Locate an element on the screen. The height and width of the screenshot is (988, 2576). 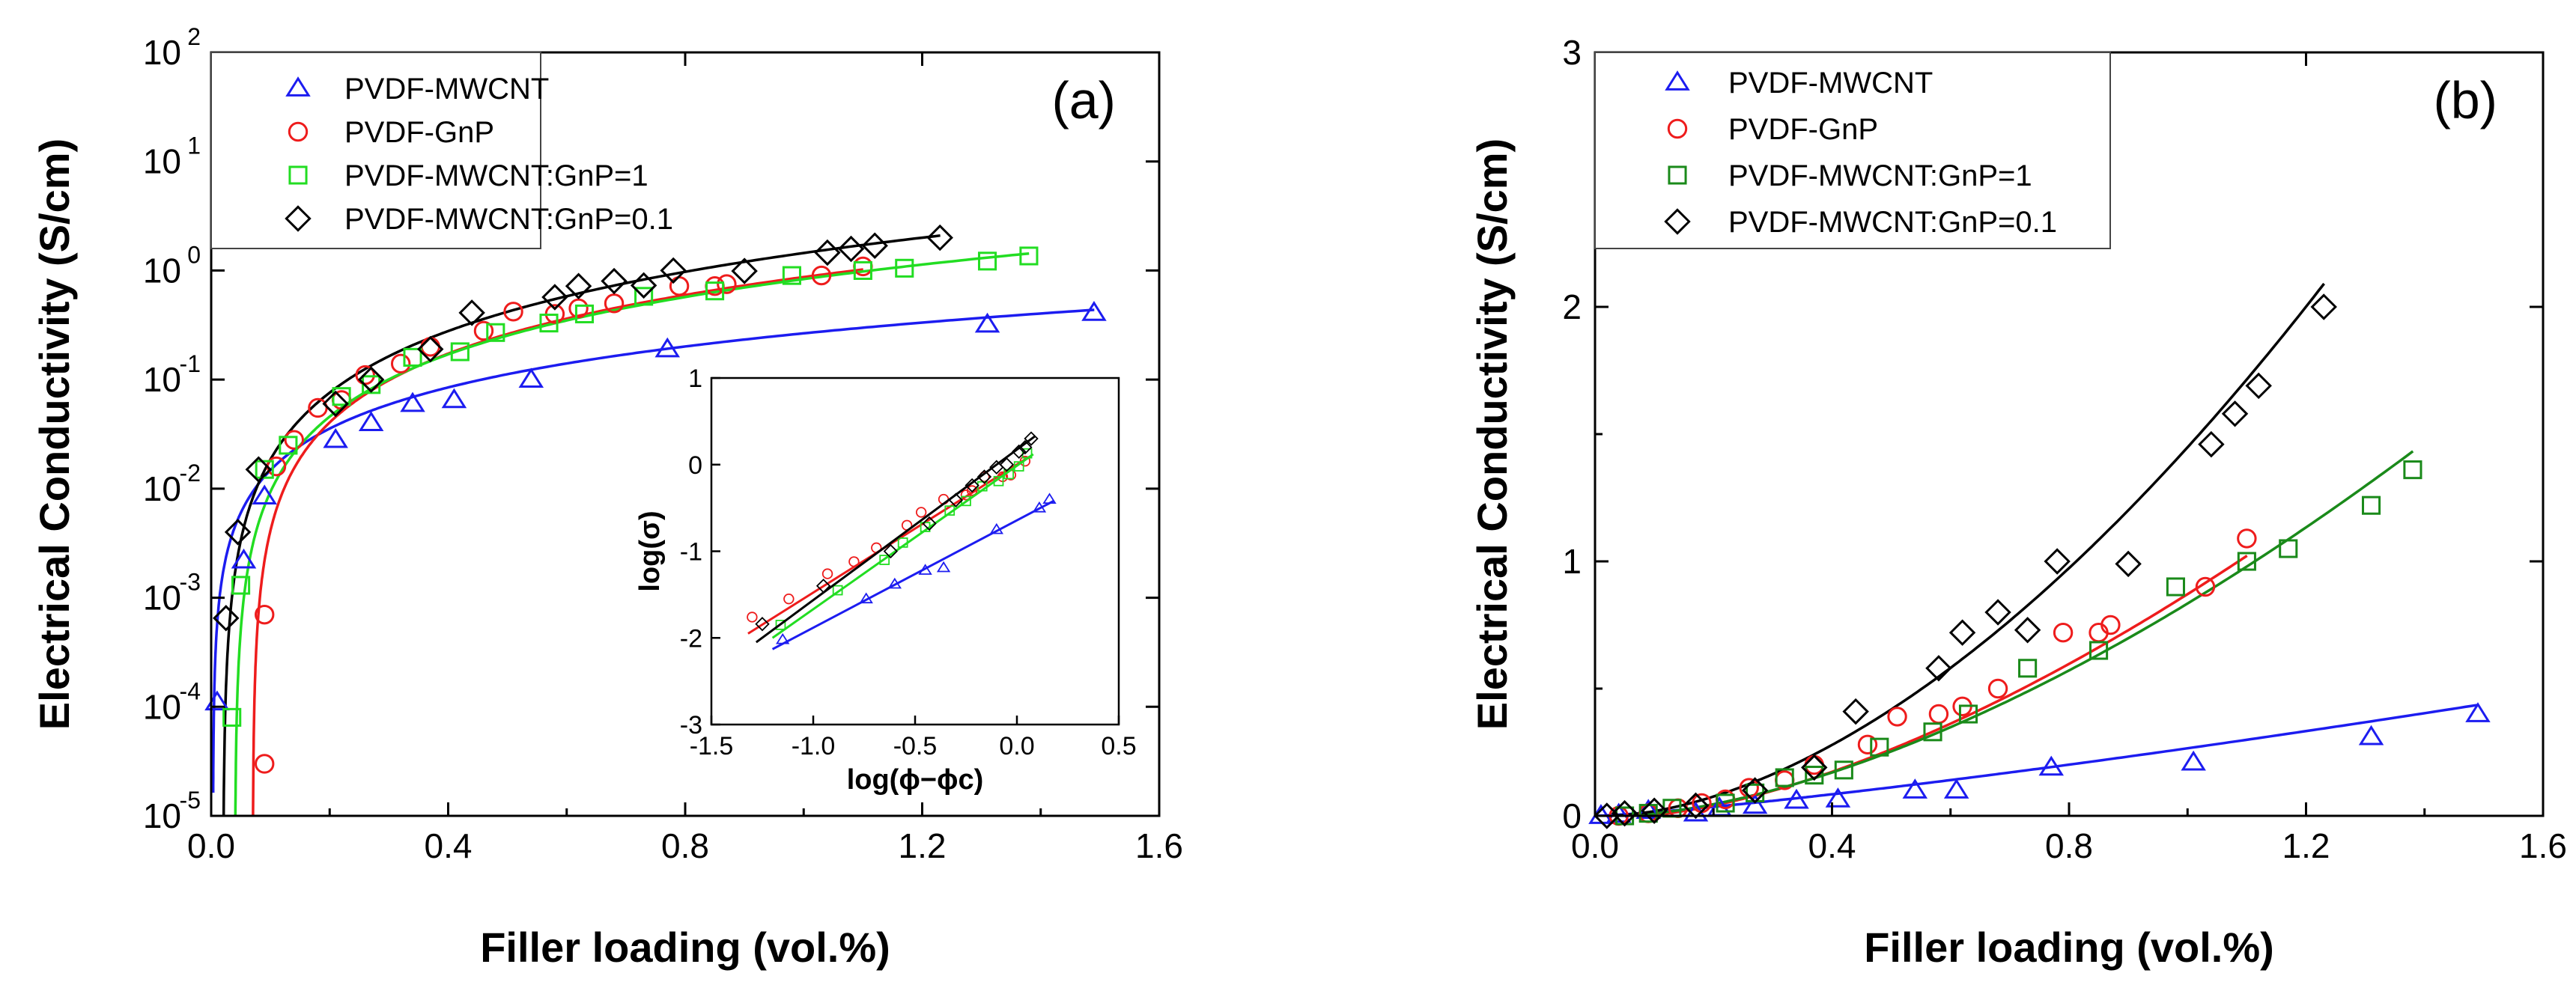
y-tick-label: 3 is located at coordinates (1572, 52).